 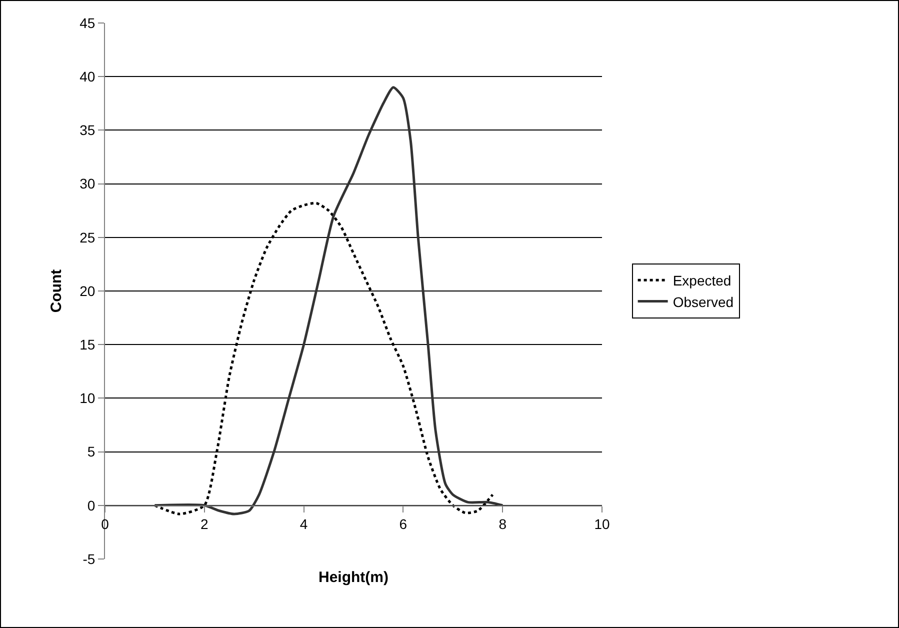 I want to click on x-tick-label: 0, so click(x=105, y=524).